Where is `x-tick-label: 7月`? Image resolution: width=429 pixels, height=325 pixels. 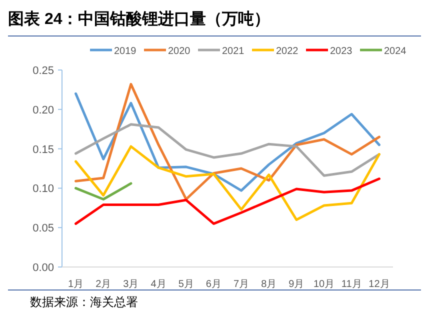
x-tick-label: 7月 is located at coordinates (242, 284).